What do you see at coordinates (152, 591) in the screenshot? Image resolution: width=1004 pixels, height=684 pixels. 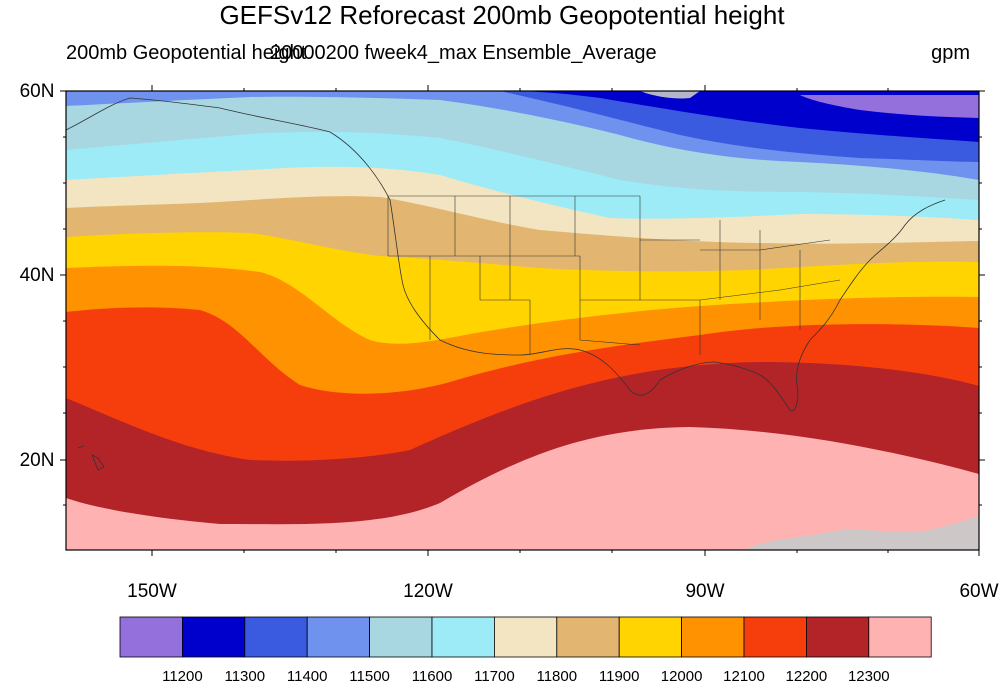 I see `lon-label-150w: 150W` at bounding box center [152, 591].